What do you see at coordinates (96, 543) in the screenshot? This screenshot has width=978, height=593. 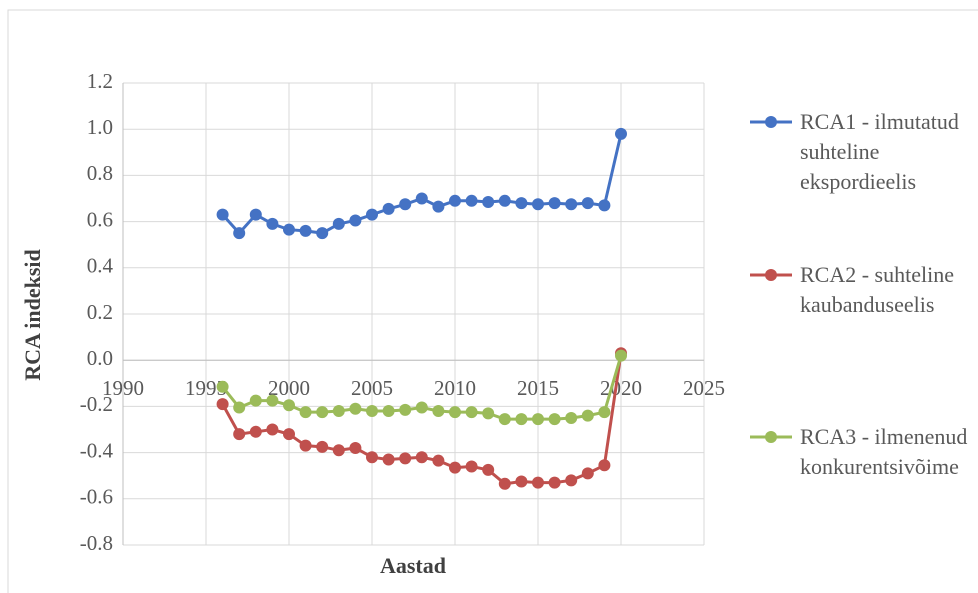 I see `y-tick-label: -0.8` at bounding box center [96, 543].